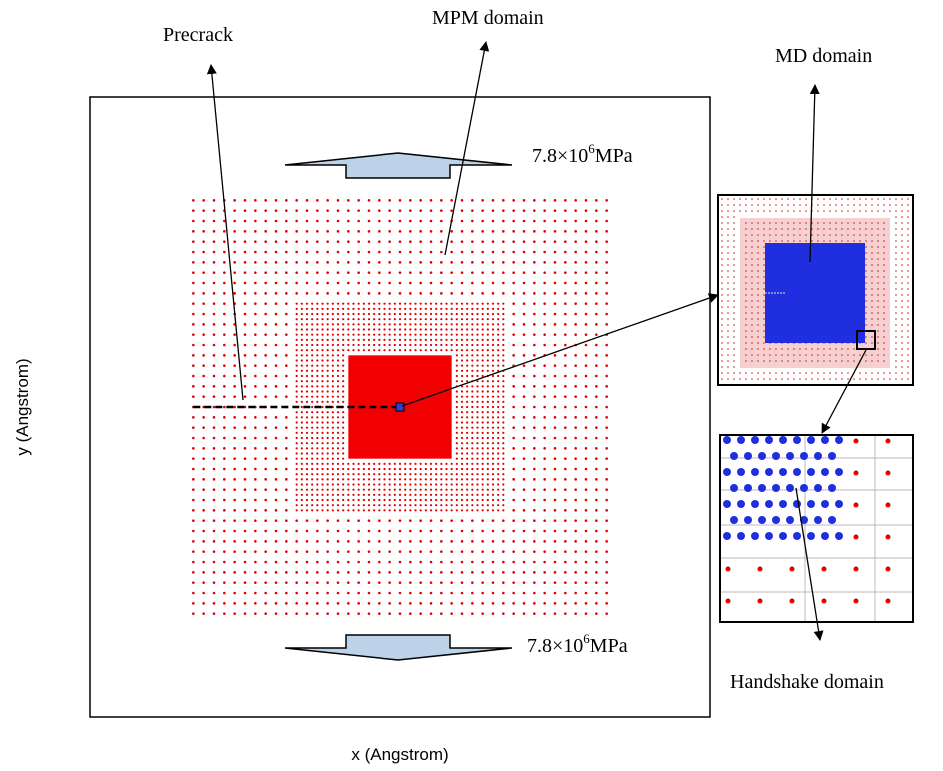 The height and width of the screenshot is (771, 943). What do you see at coordinates (400, 407) in the screenshot?
I see `md-region` at bounding box center [400, 407].